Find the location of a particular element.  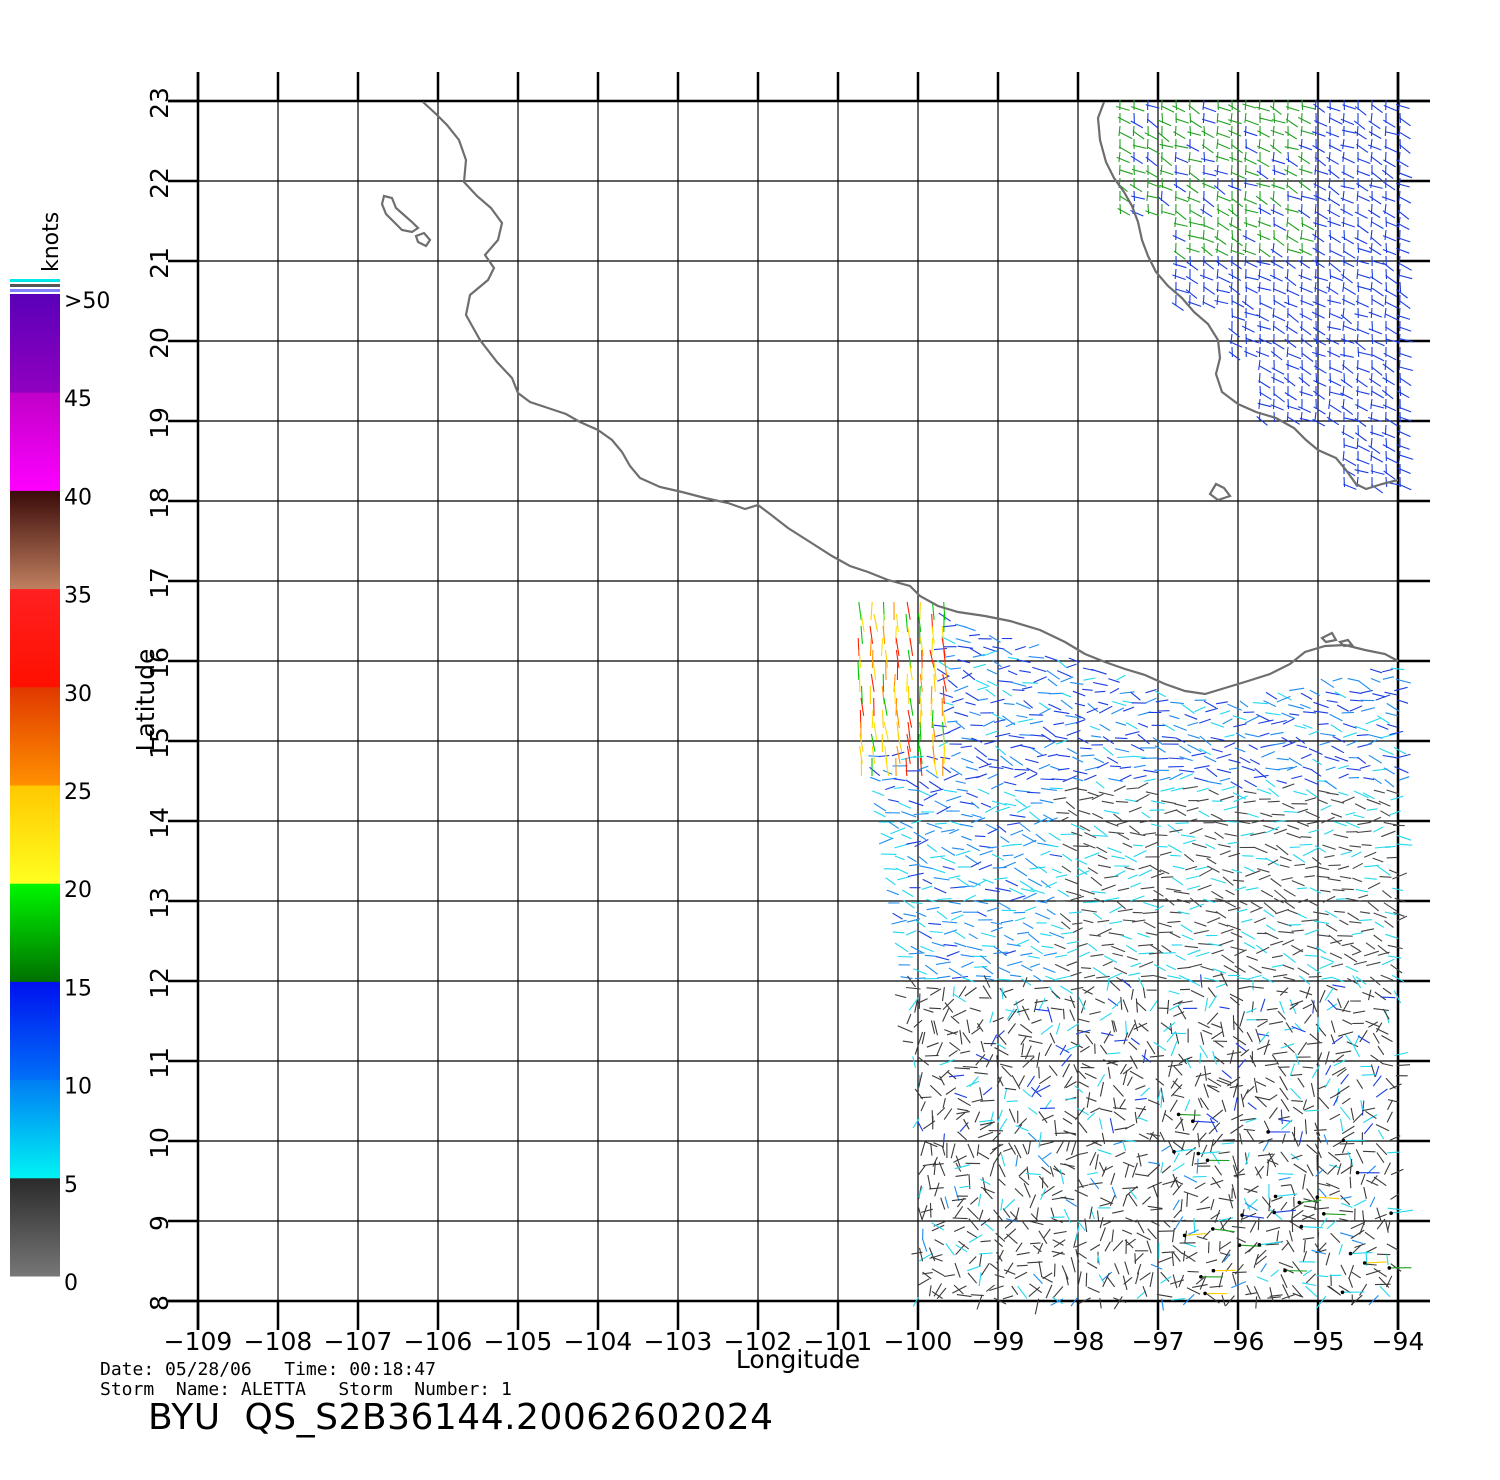

latitude-tick-label: 20 is located at coordinates (159, 343).